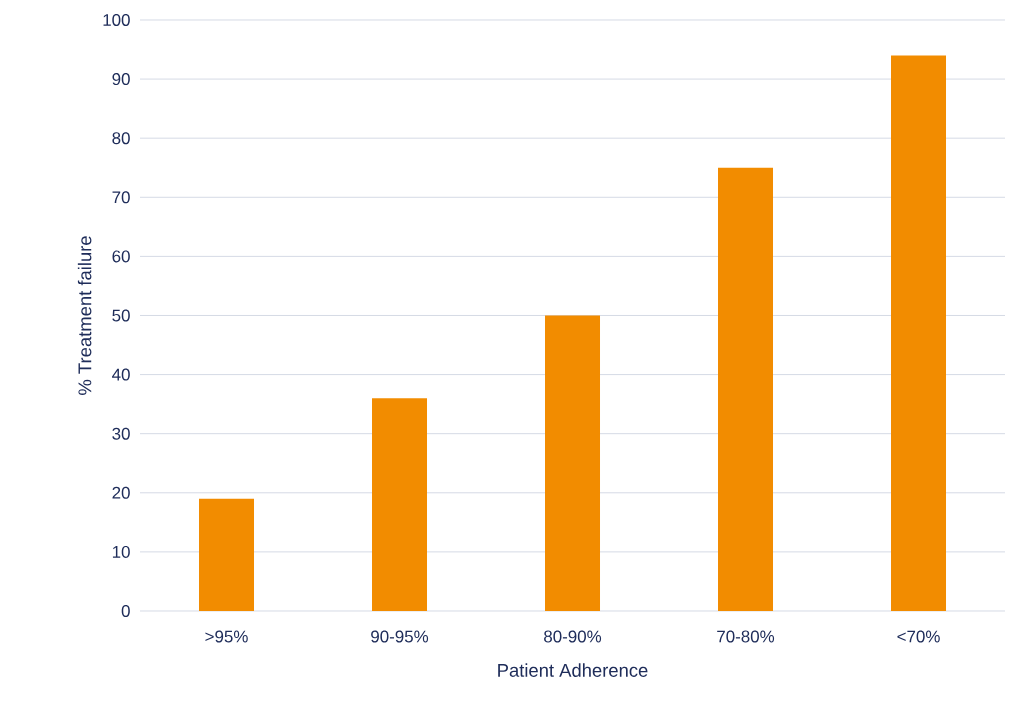 This screenshot has width=1010, height=719. I want to click on x-tick-label: 70-80%, so click(746, 636).